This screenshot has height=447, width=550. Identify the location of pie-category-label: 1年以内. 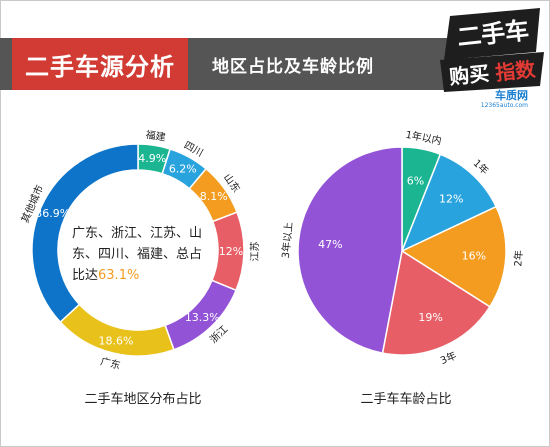
(424, 138).